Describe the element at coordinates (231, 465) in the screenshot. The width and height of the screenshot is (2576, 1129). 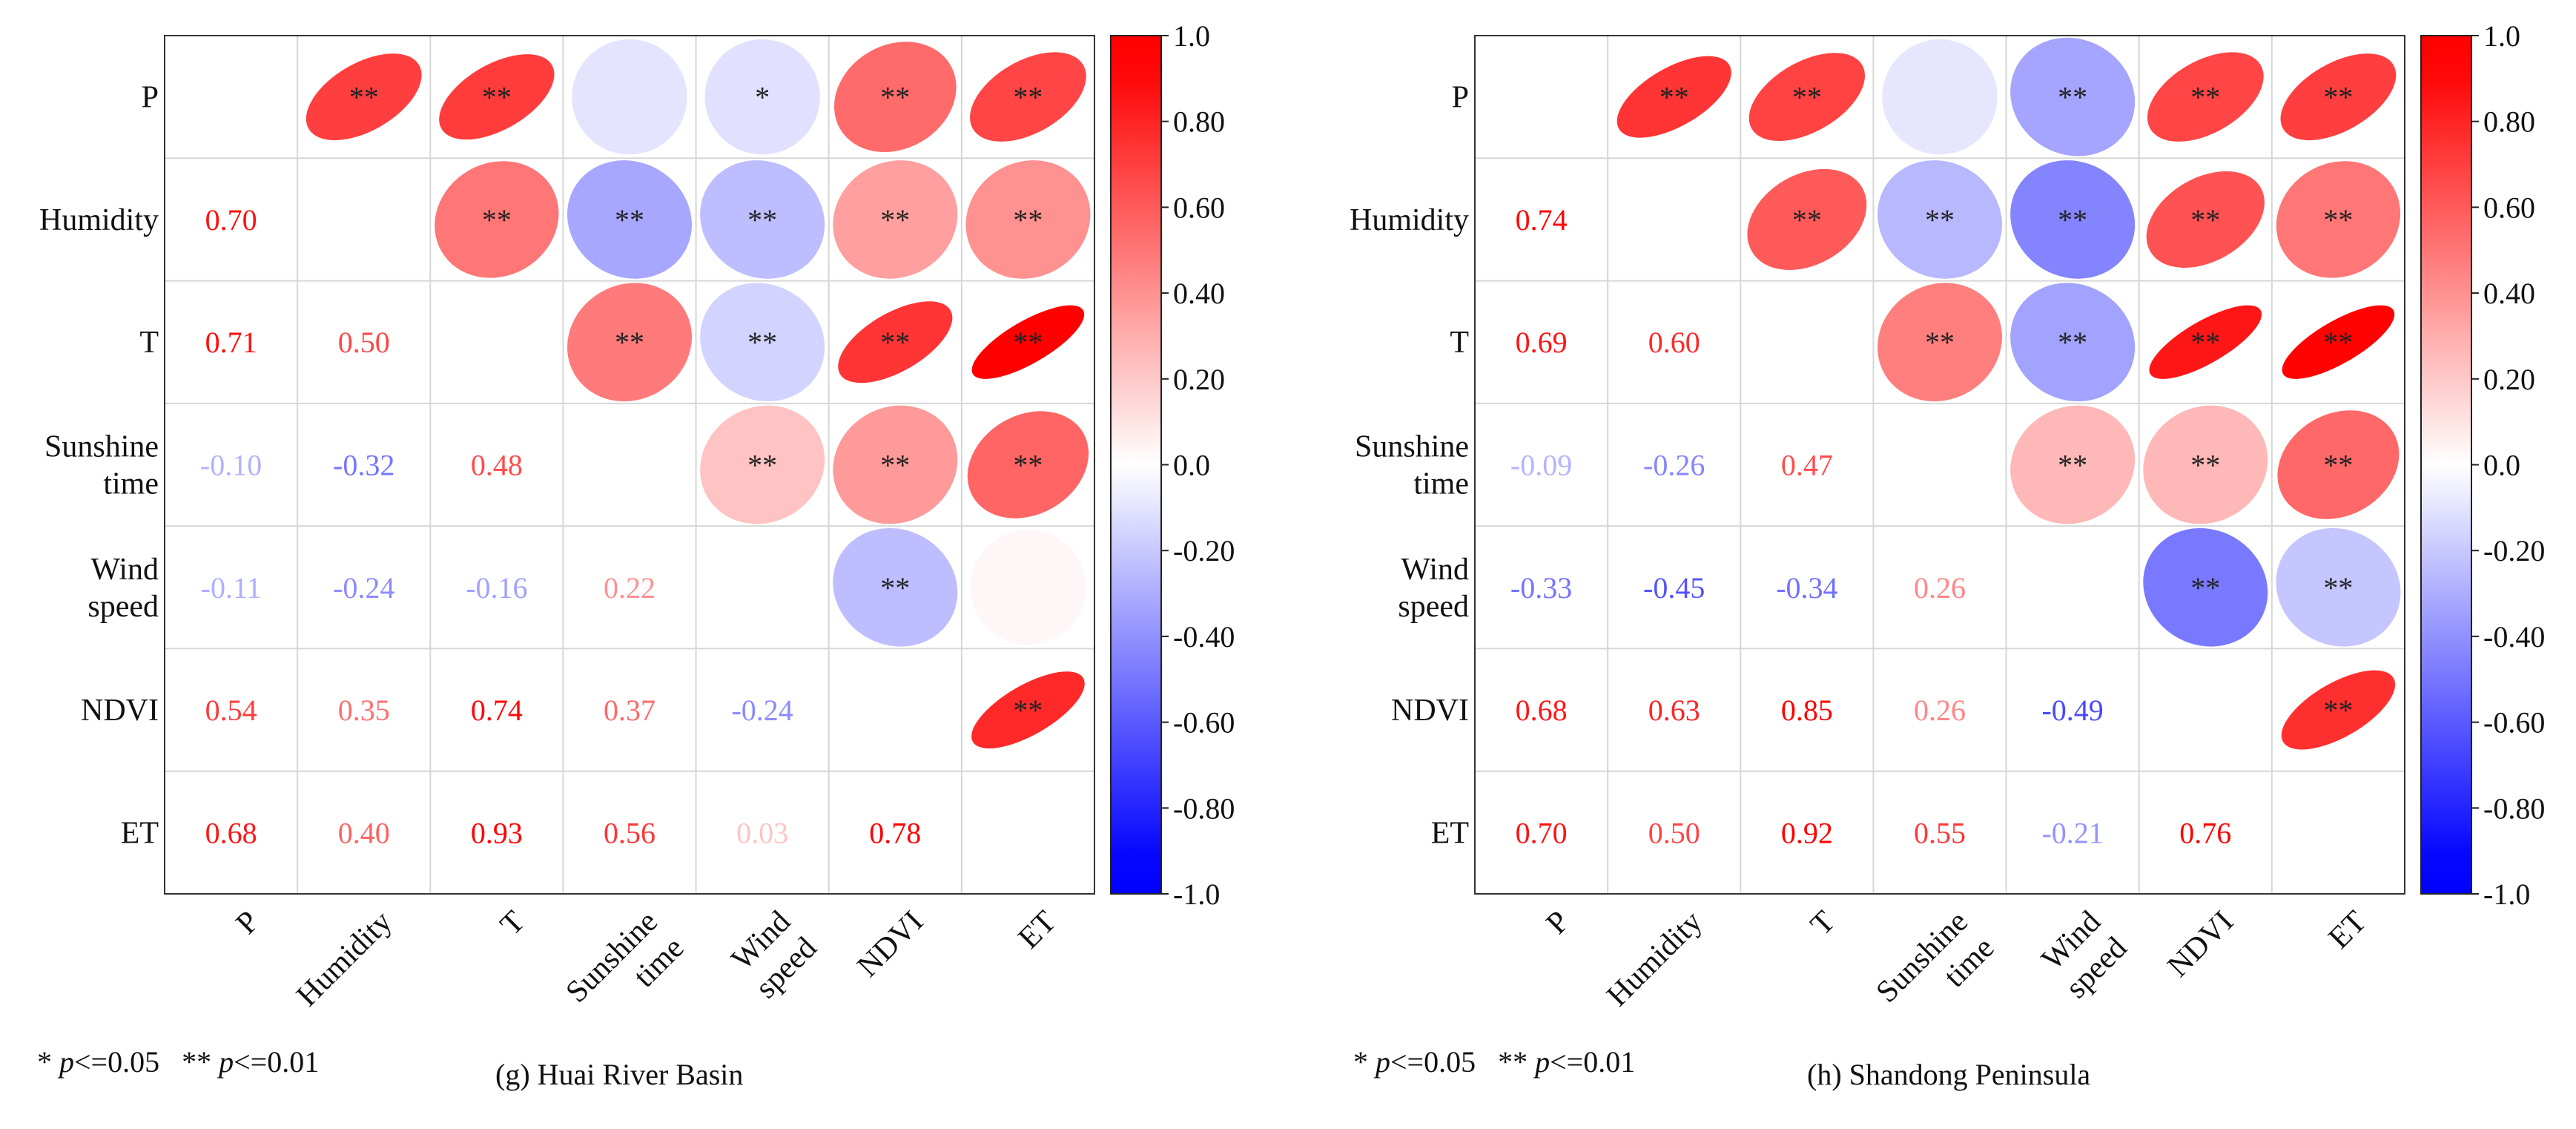
I see `coefficient-label-3-0: -0.10` at that location.